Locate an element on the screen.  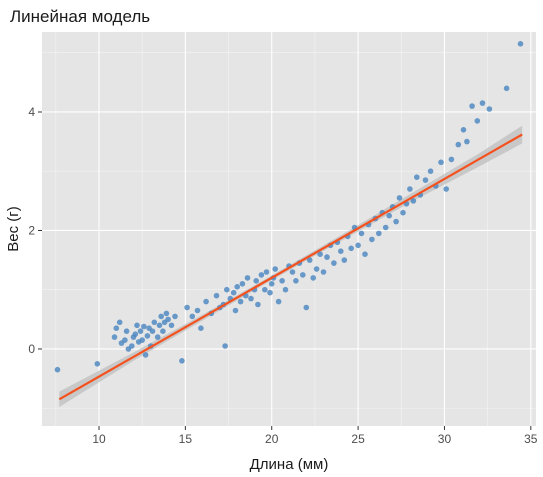
x-axis-title: Длина (мм) is located at coordinates (289, 464).